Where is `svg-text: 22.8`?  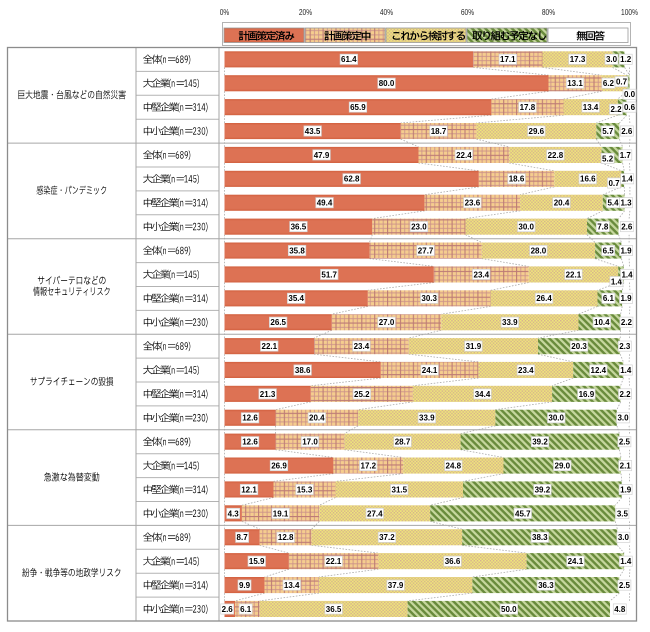 svg-text: 22.8 is located at coordinates (556, 155).